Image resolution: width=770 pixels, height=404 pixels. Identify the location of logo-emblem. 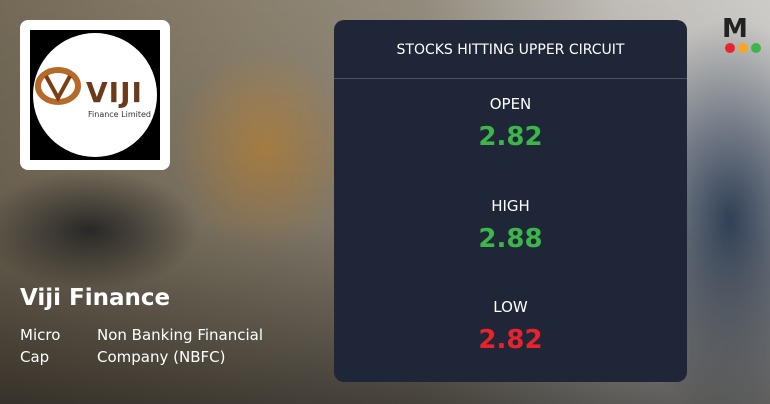
(95, 95).